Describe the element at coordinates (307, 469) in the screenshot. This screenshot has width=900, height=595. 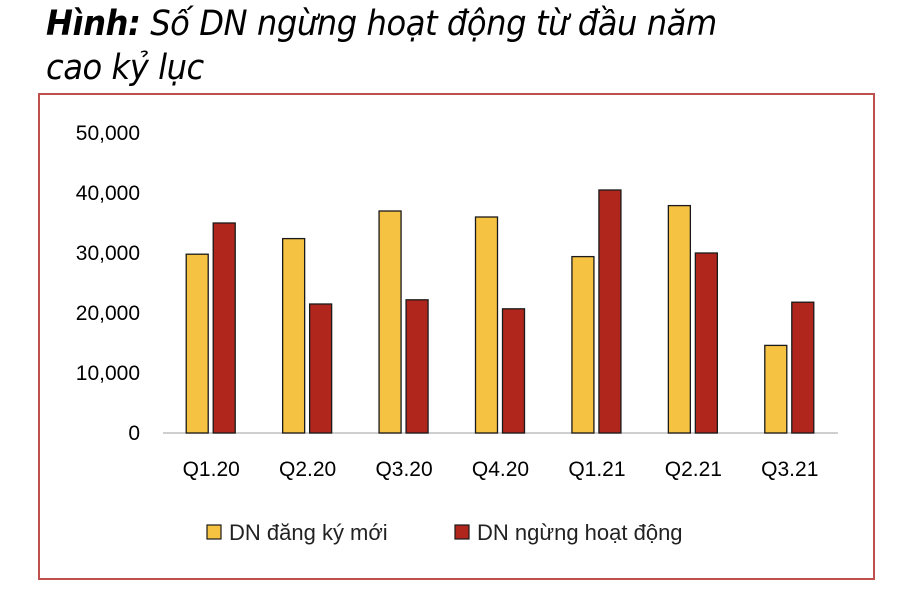
I see `x-tick-label: Q2.20` at that location.